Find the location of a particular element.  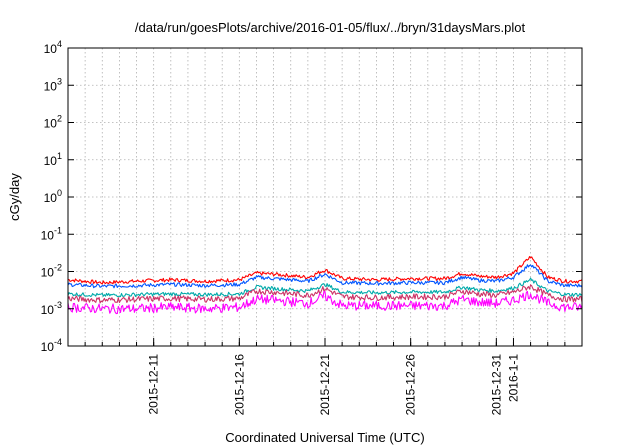

x-tick-label: 2015-12-11 is located at coordinates (154, 384).